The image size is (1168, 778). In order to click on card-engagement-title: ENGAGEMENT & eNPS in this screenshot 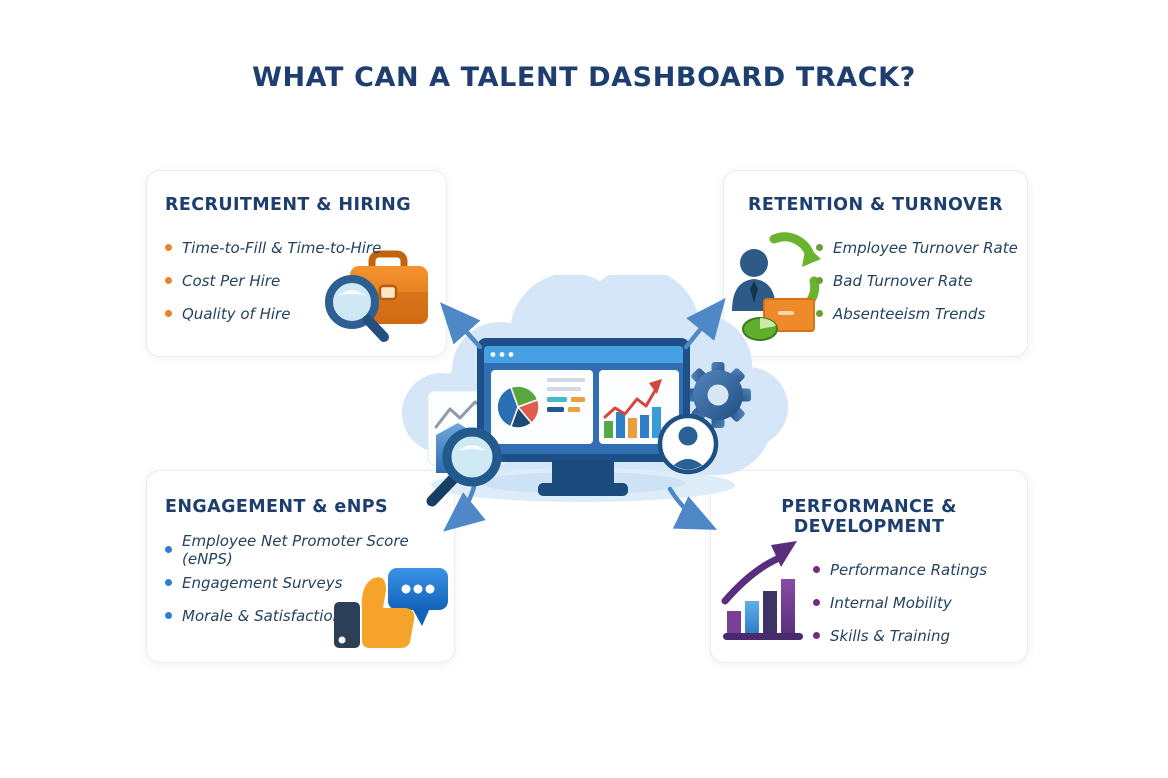, I will do `click(276, 507)`.